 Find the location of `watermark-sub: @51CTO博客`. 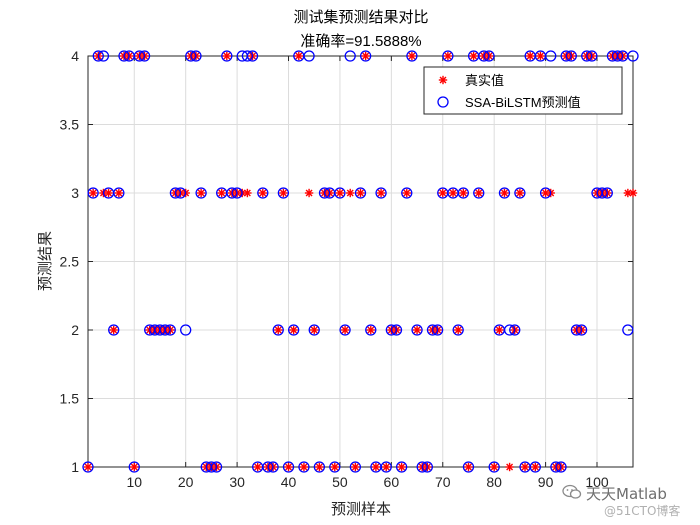

watermark-sub: @51CTO博客 is located at coordinates (642, 511).